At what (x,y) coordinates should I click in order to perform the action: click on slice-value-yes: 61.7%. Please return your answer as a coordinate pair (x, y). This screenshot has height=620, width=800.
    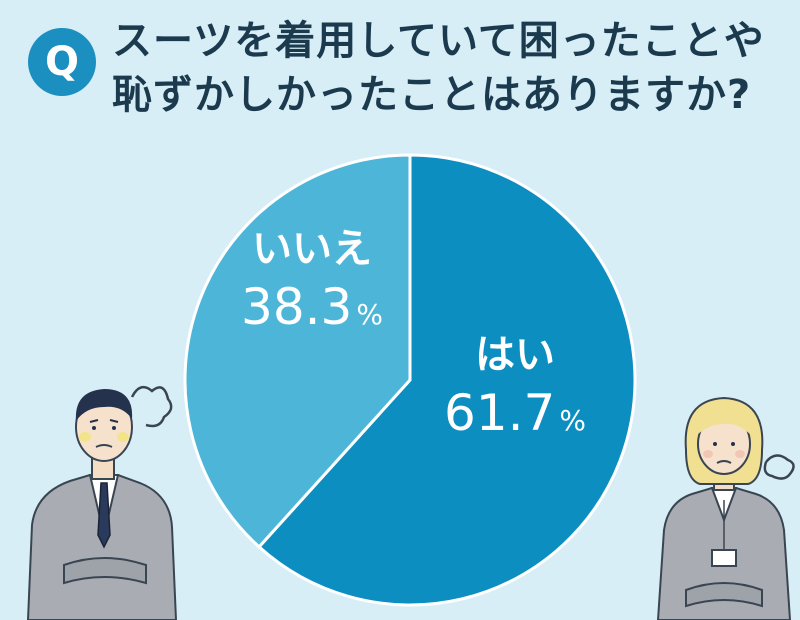
    Looking at the image, I should click on (515, 413).